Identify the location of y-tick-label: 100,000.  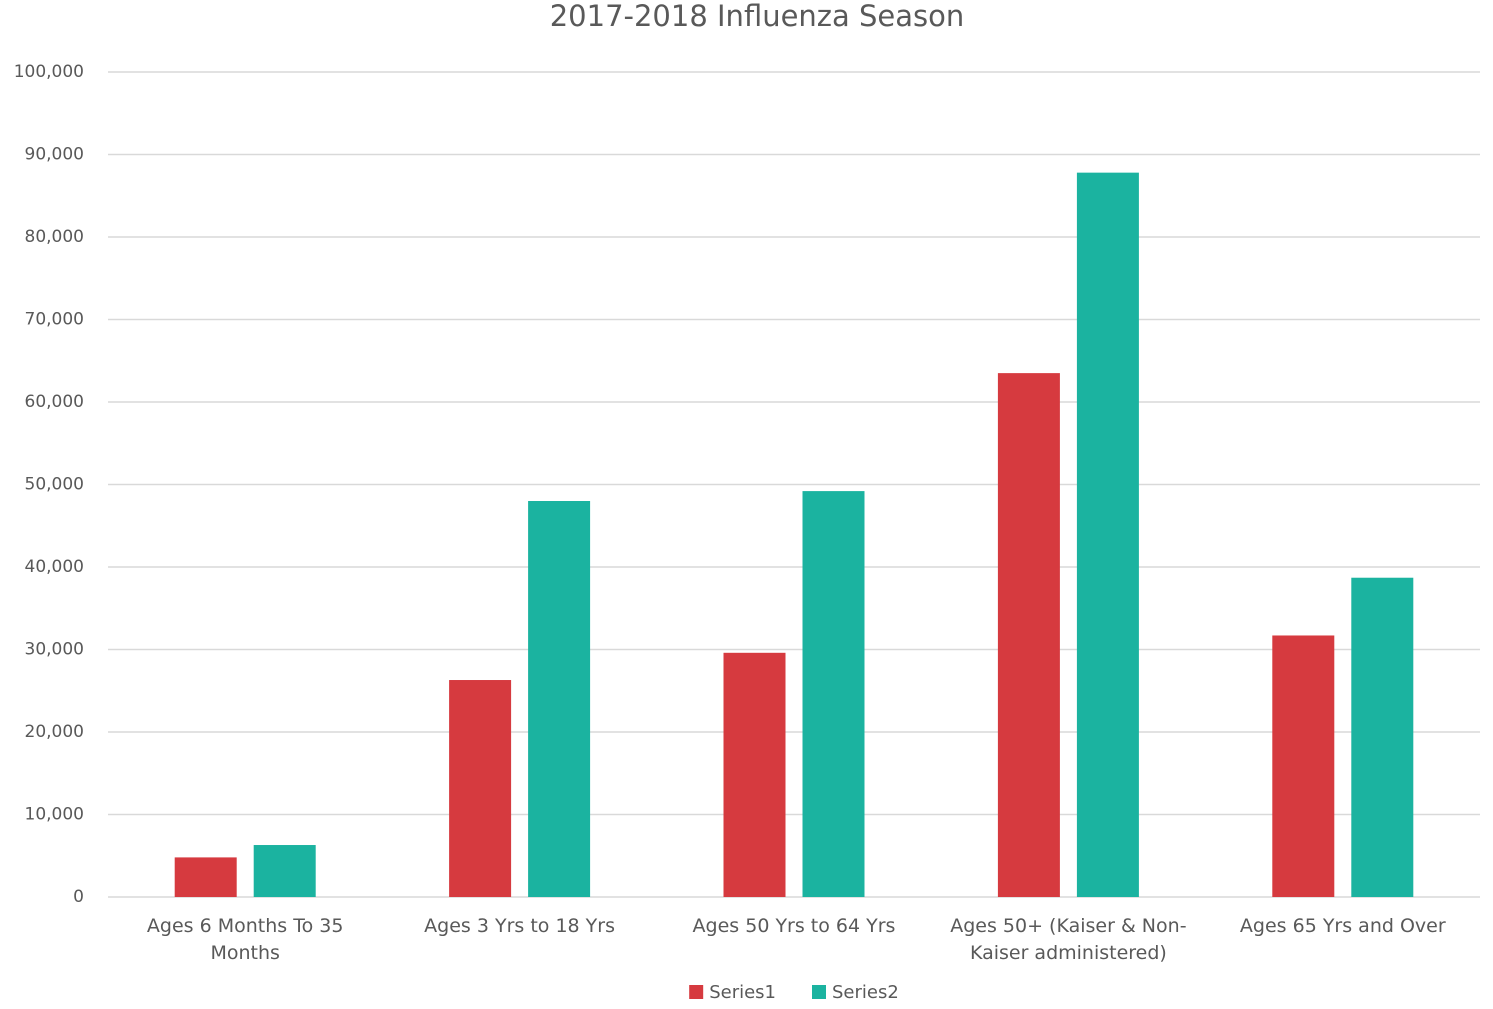
(49, 72).